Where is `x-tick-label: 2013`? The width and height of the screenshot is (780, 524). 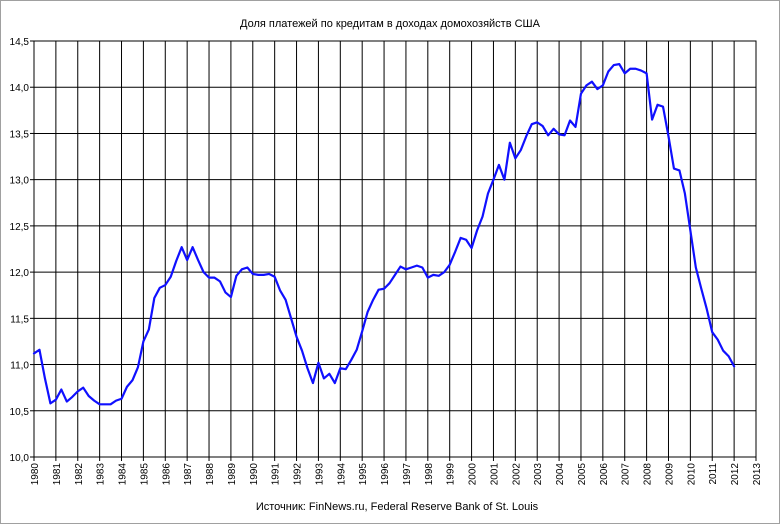
x-tick-label: 2013 is located at coordinates (757, 474).